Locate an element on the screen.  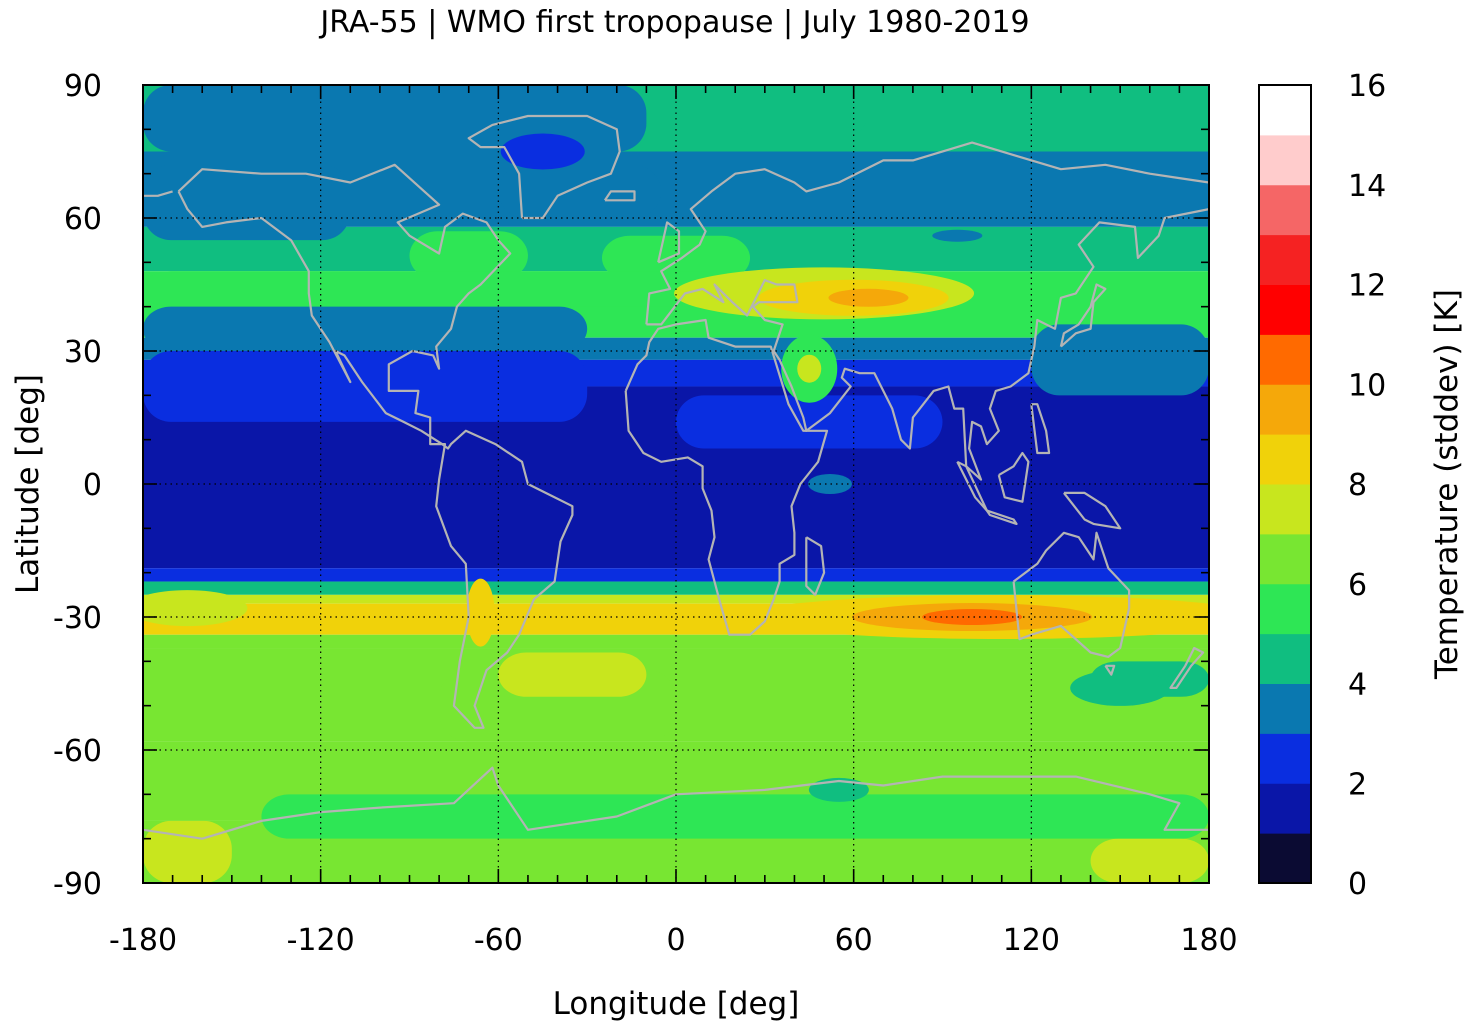
colorbar-label: Temperature (stddev) [K] is located at coordinates (1447, 484).